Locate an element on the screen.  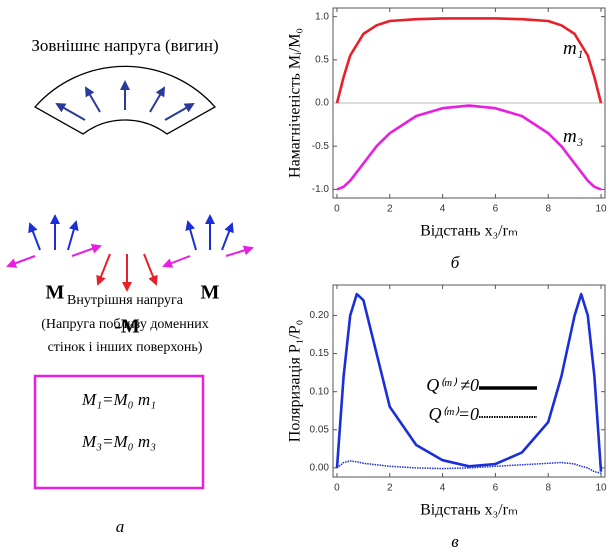
series-label: m₁ is located at coordinates (573, 48).